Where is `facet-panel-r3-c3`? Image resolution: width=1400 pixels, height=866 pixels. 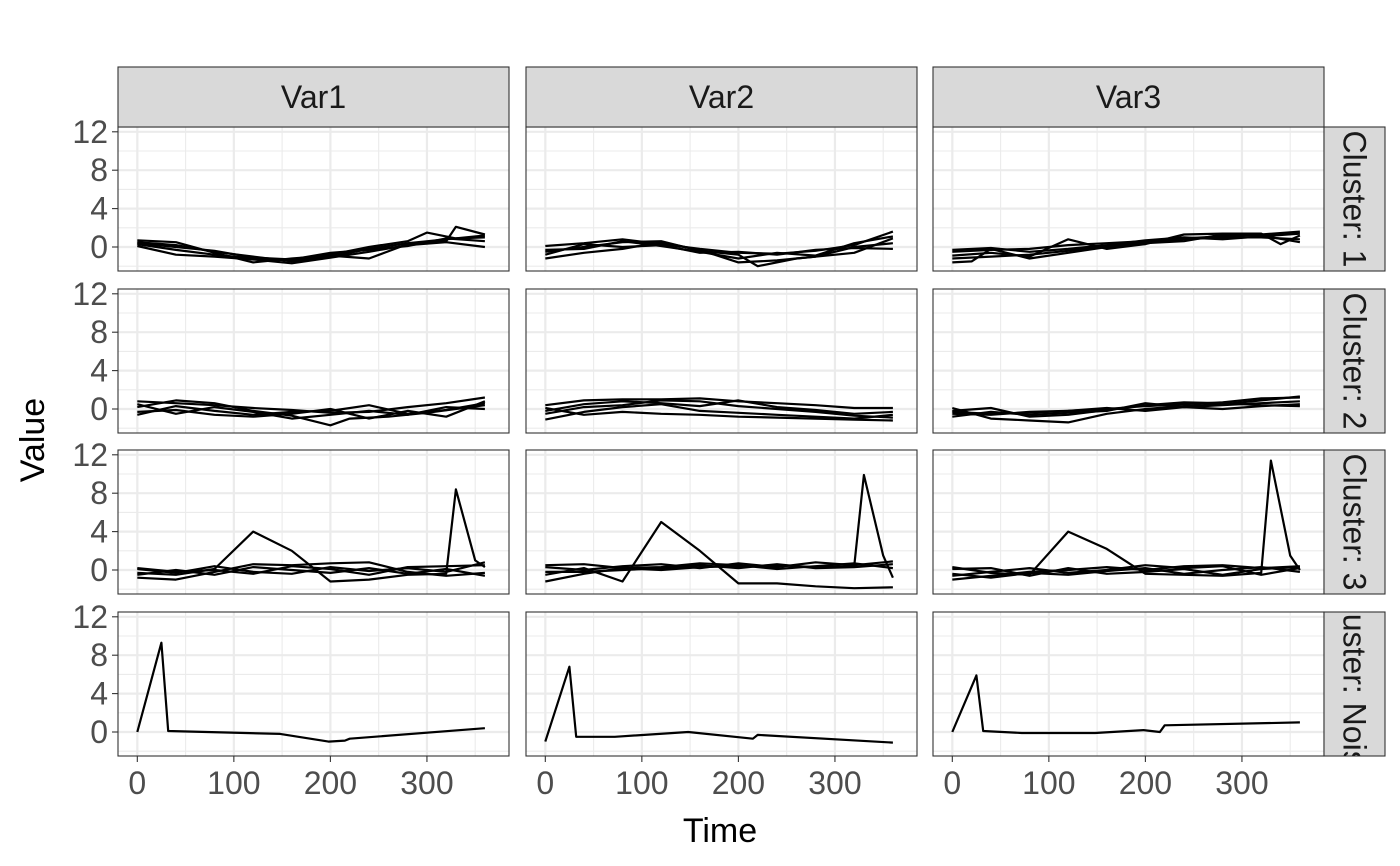 facet-panel-r3-c3 is located at coordinates (1128, 522).